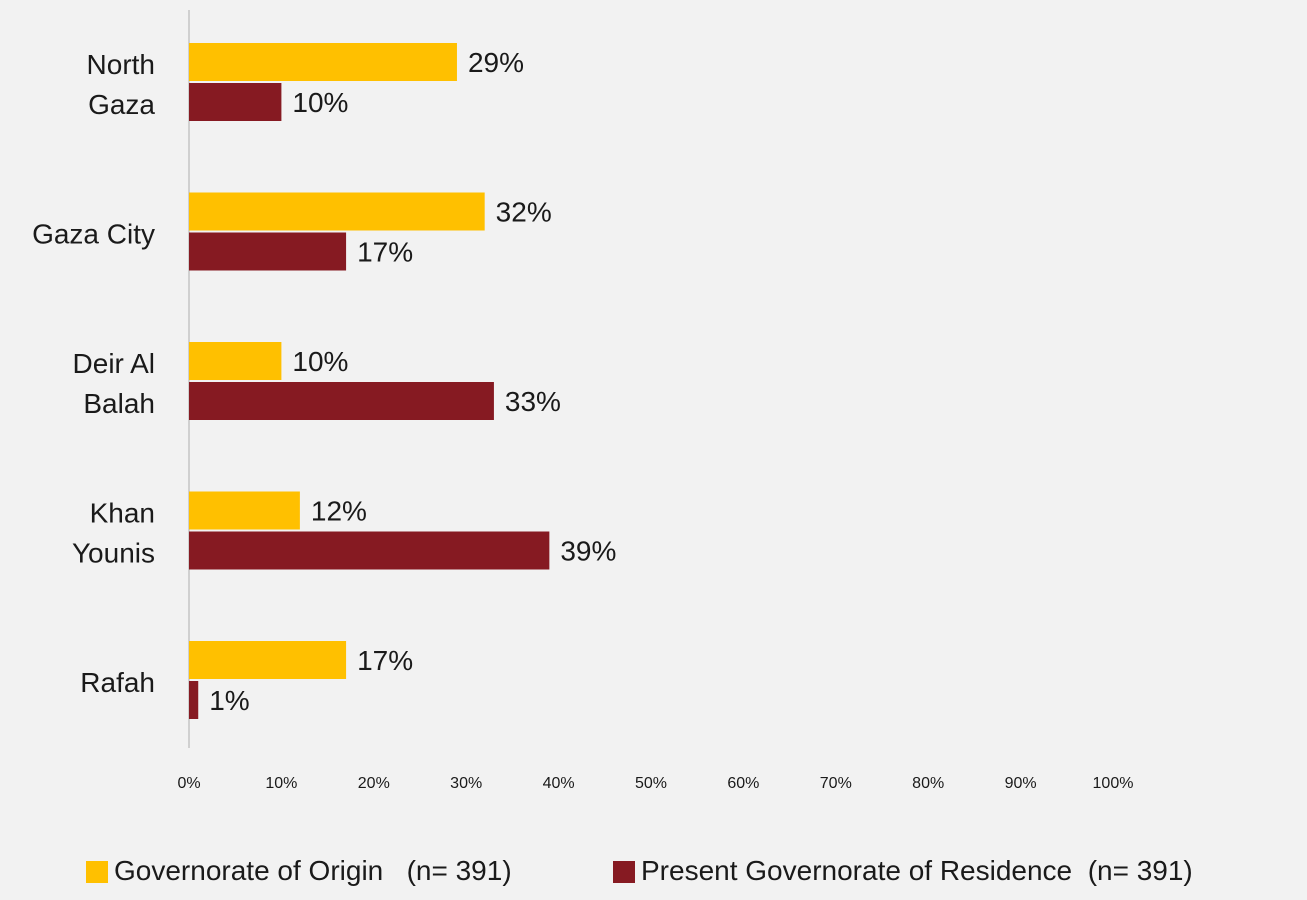 This screenshot has height=900, width=1307. Describe the element at coordinates (93, 234) in the screenshot. I see `category-label-1-0: Gaza City` at that location.